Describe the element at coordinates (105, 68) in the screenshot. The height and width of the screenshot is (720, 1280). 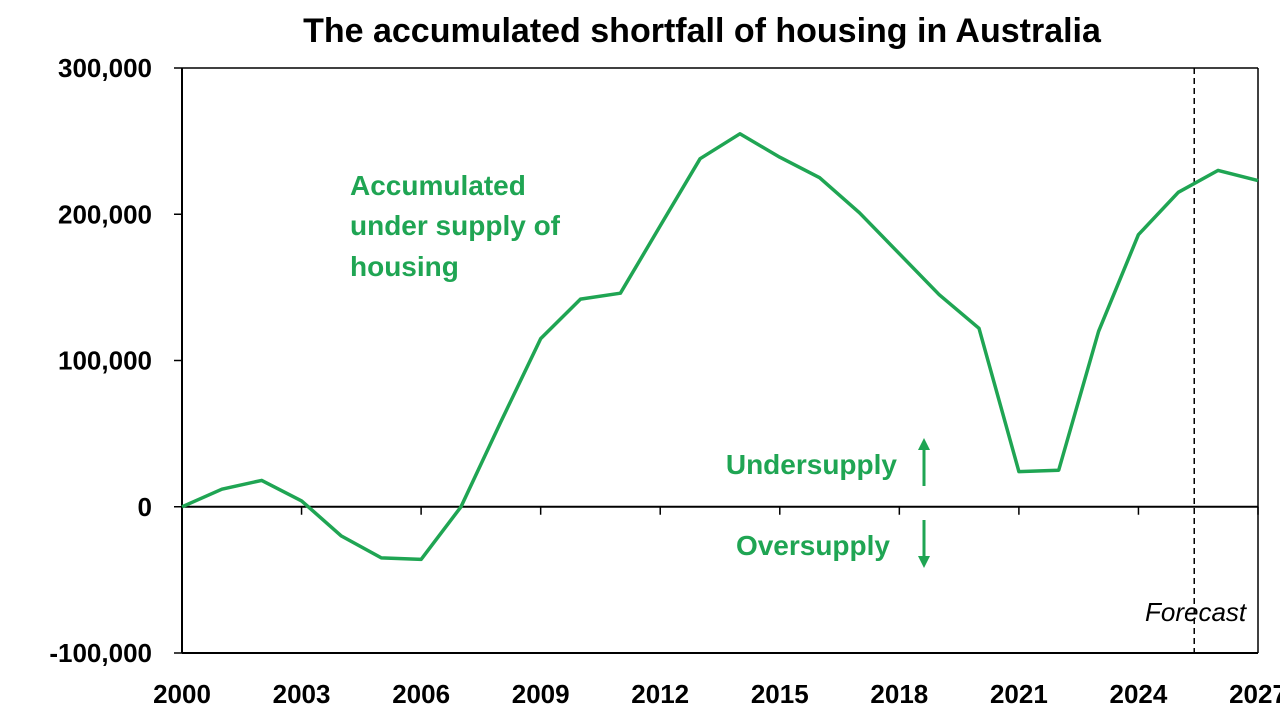
I see `y-tick-label: 300,000` at that location.